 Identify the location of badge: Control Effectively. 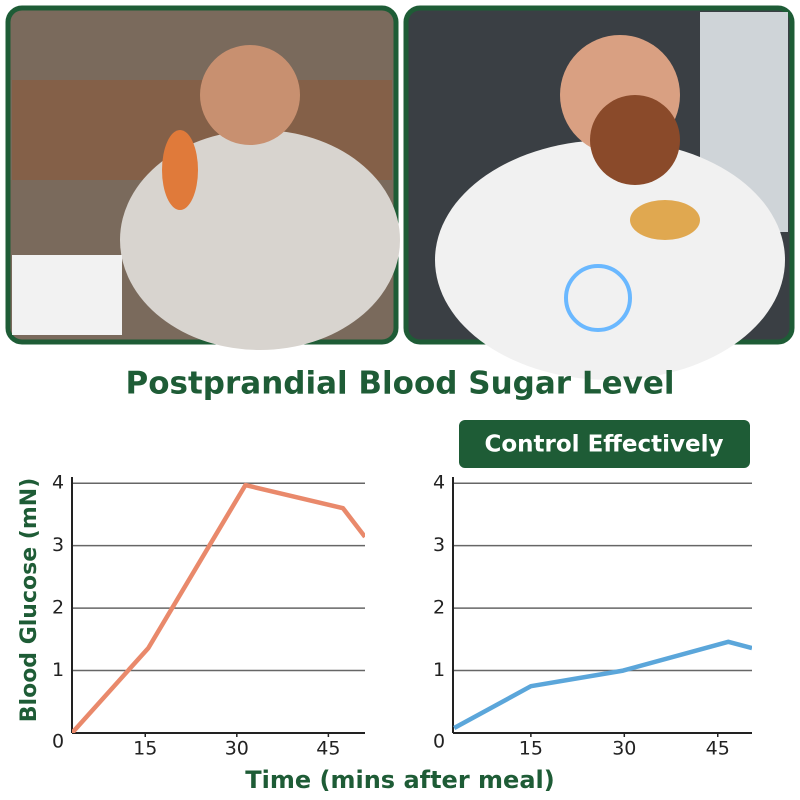
(603, 445).